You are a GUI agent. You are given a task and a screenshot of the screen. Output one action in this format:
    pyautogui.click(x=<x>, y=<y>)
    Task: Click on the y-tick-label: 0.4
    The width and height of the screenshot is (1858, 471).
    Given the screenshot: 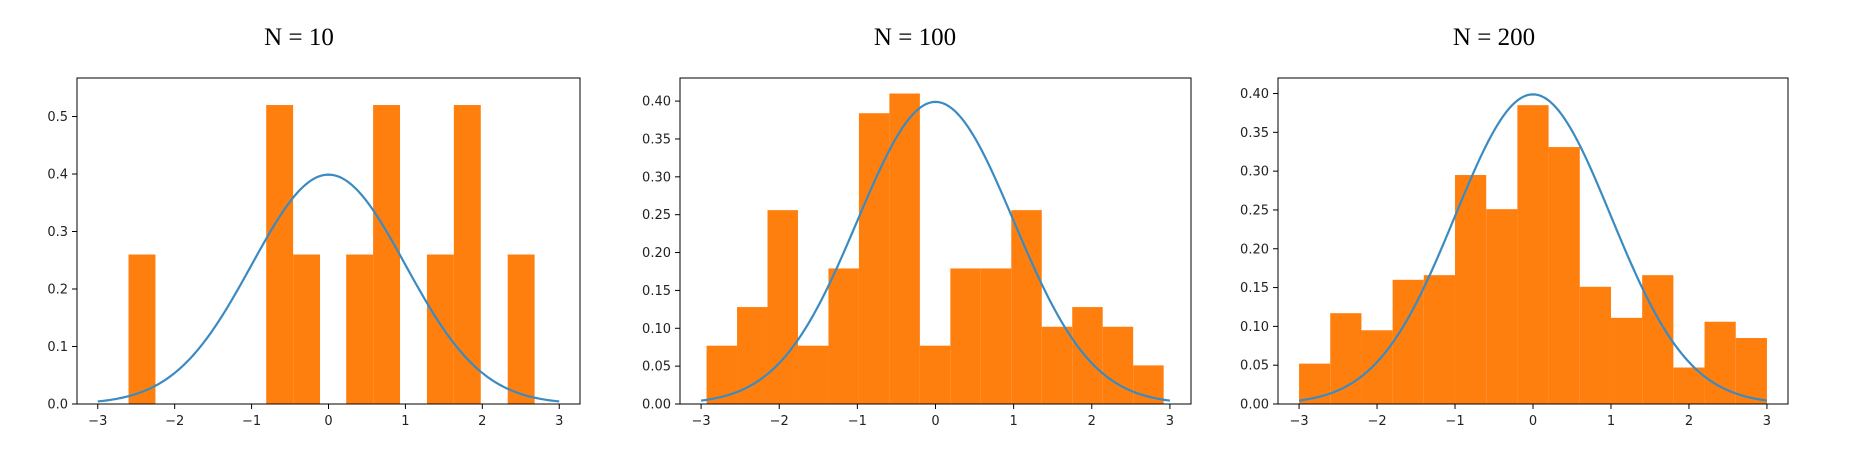 What is the action you would take?
    pyautogui.click(x=57, y=175)
    